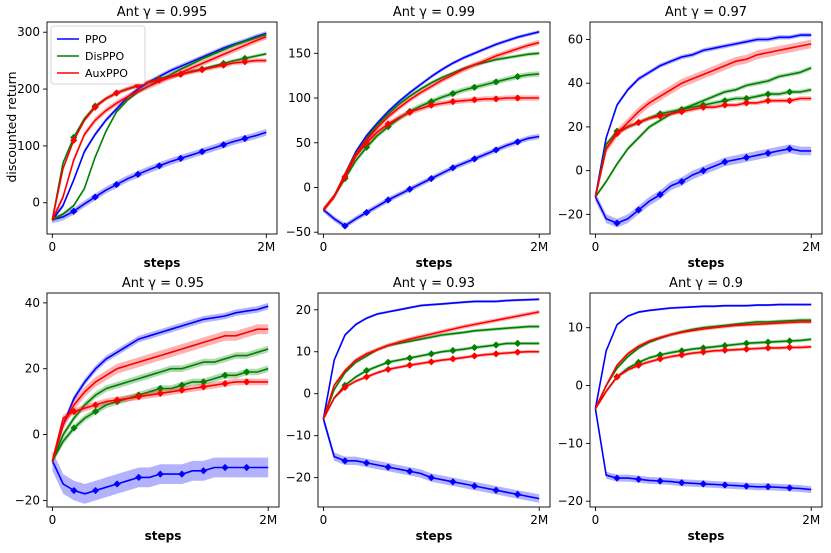  What do you see at coordinates (706, 283) in the screenshot?
I see `chart-title: Ant γ = 0.9` at bounding box center [706, 283].